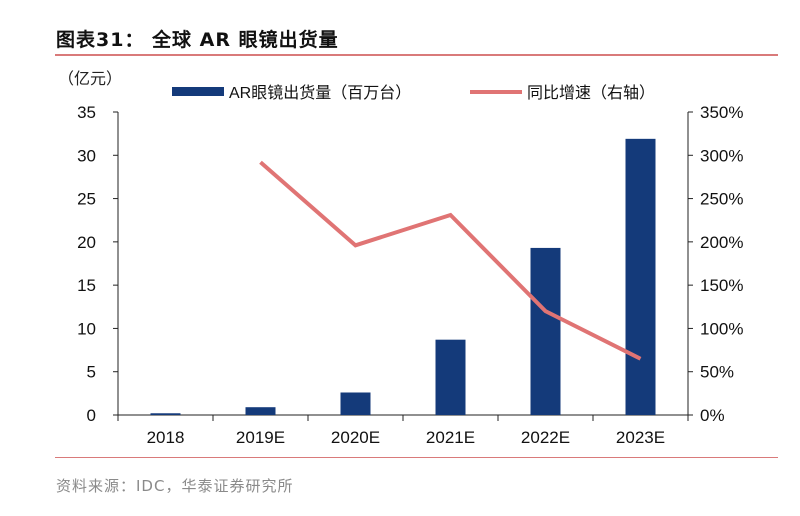 Image resolution: width=800 pixels, height=516 pixels. Describe the element at coordinates (712, 415) in the screenshot. I see `right-tick-label: 0%` at that location.